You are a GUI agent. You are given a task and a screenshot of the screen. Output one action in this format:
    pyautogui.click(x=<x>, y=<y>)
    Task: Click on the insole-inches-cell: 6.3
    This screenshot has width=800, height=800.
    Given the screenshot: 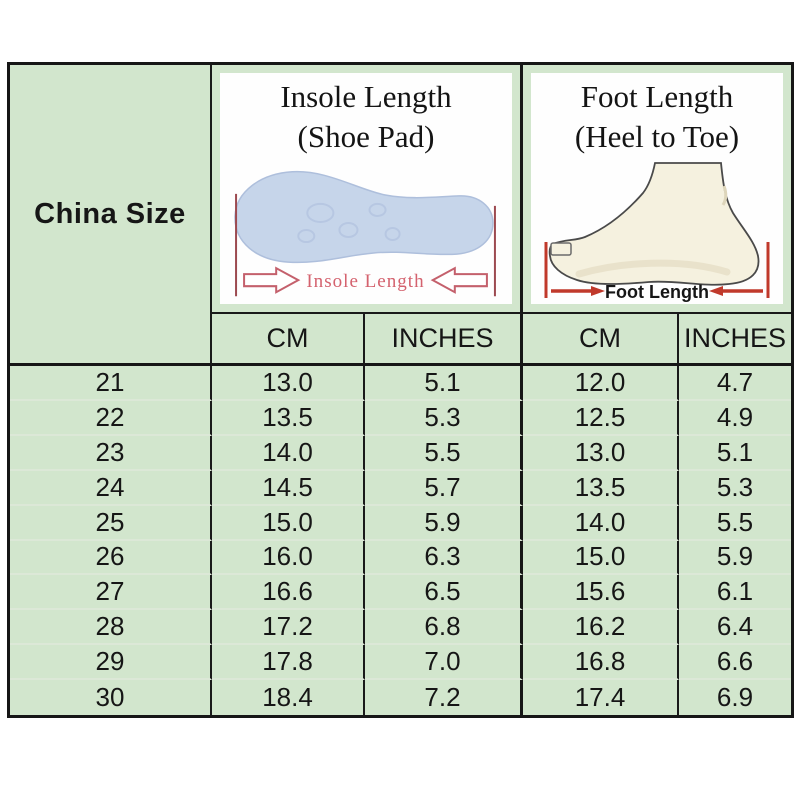 What is the action you would take?
    pyautogui.click(x=444, y=558)
    